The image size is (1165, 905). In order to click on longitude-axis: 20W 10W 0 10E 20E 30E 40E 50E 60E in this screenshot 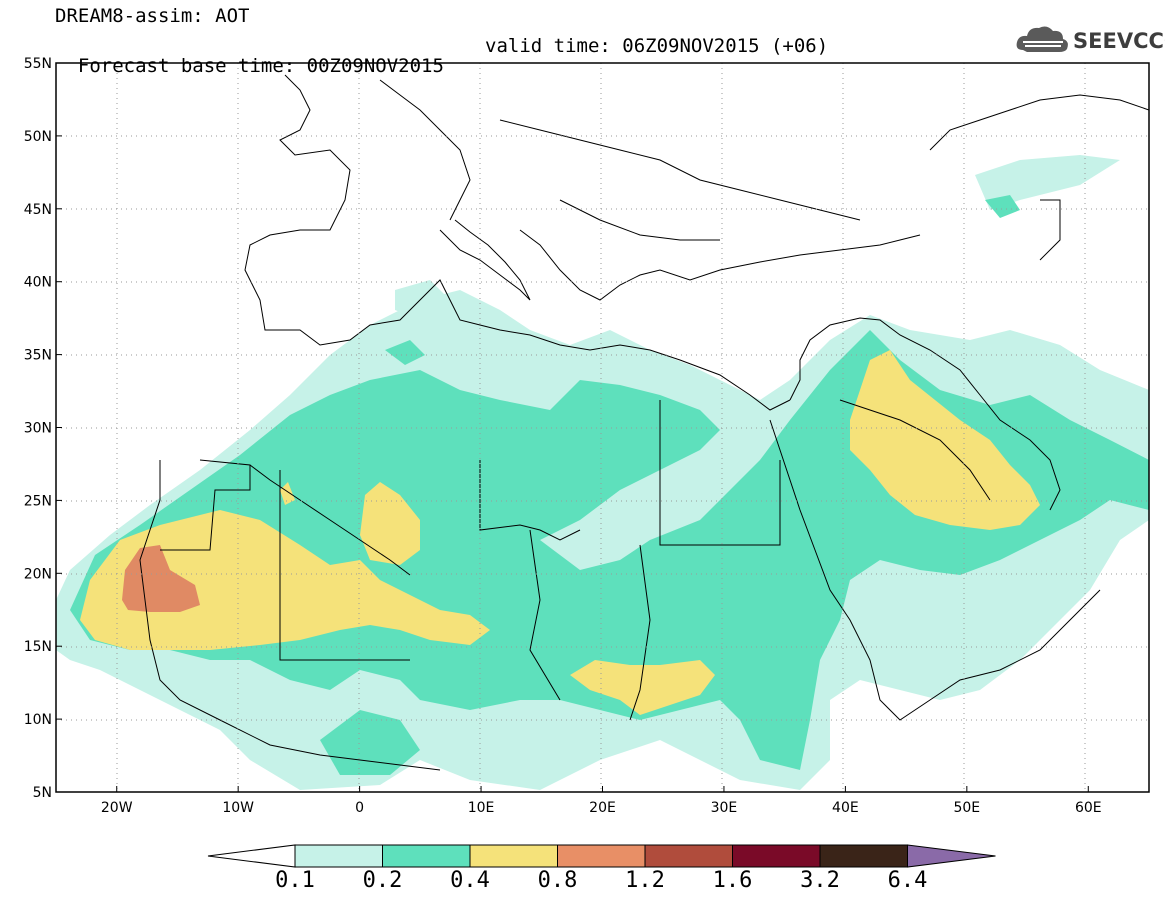, I will do `click(601, 801)`.